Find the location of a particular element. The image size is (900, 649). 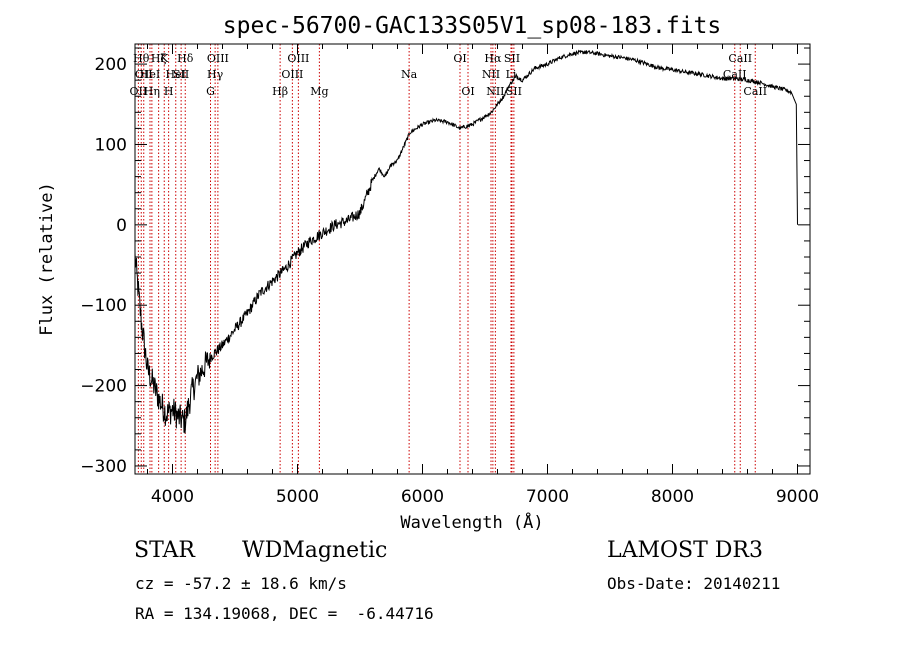

line-marker-label-6: K is located at coordinates (164, 58).